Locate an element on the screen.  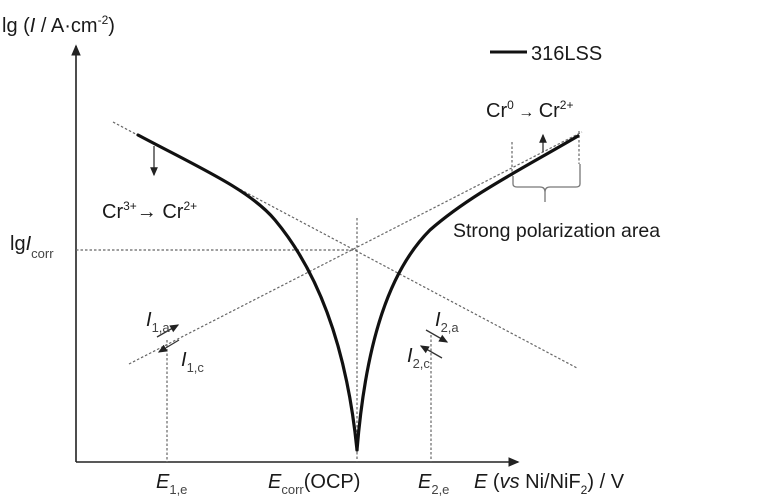
y-axis-label: lg (I / A·cm-2) is located at coordinates (58, 25).